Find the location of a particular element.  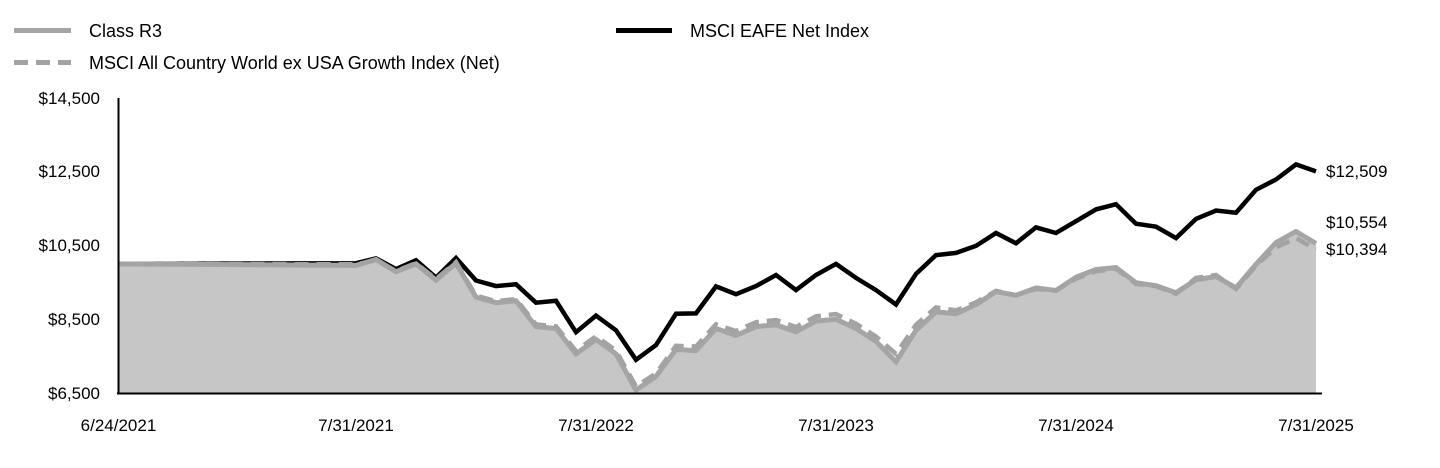

x-tick-label: 7/31/2022 is located at coordinates (596, 425).